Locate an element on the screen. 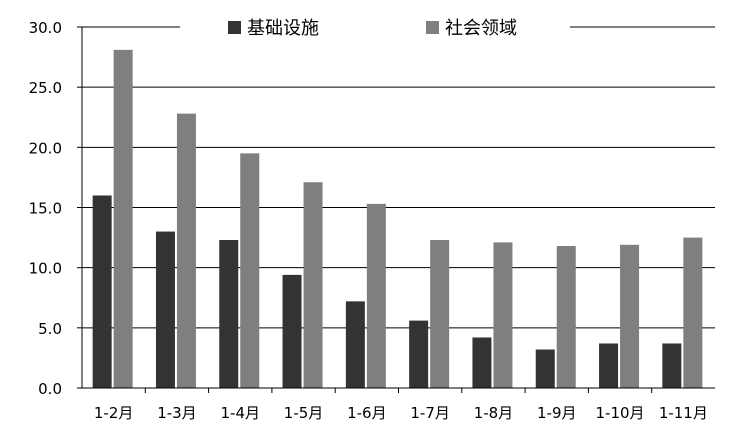 This screenshot has height=442, width=739. x-tick-label: 1-7月 is located at coordinates (430, 413).